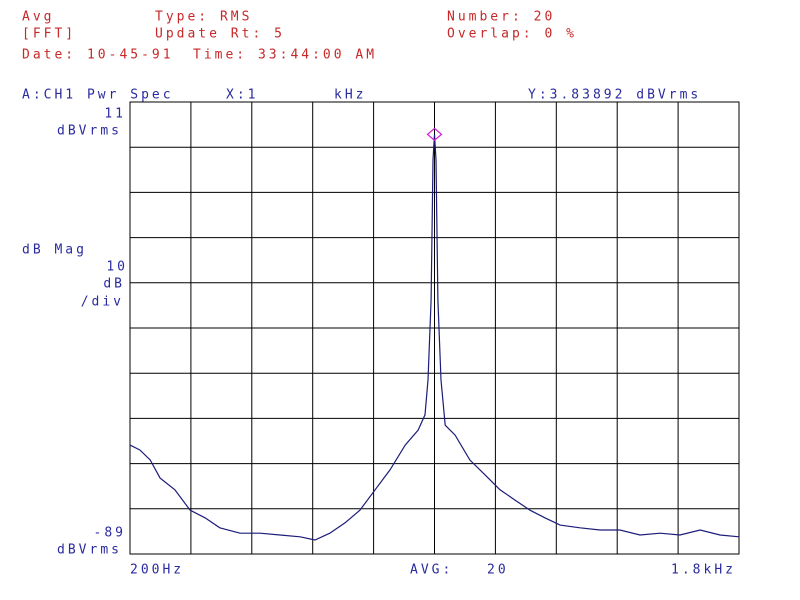  Describe the element at coordinates (98, 95) in the screenshot. I see `chart-title: A:CH1 Pwr Spec` at that location.